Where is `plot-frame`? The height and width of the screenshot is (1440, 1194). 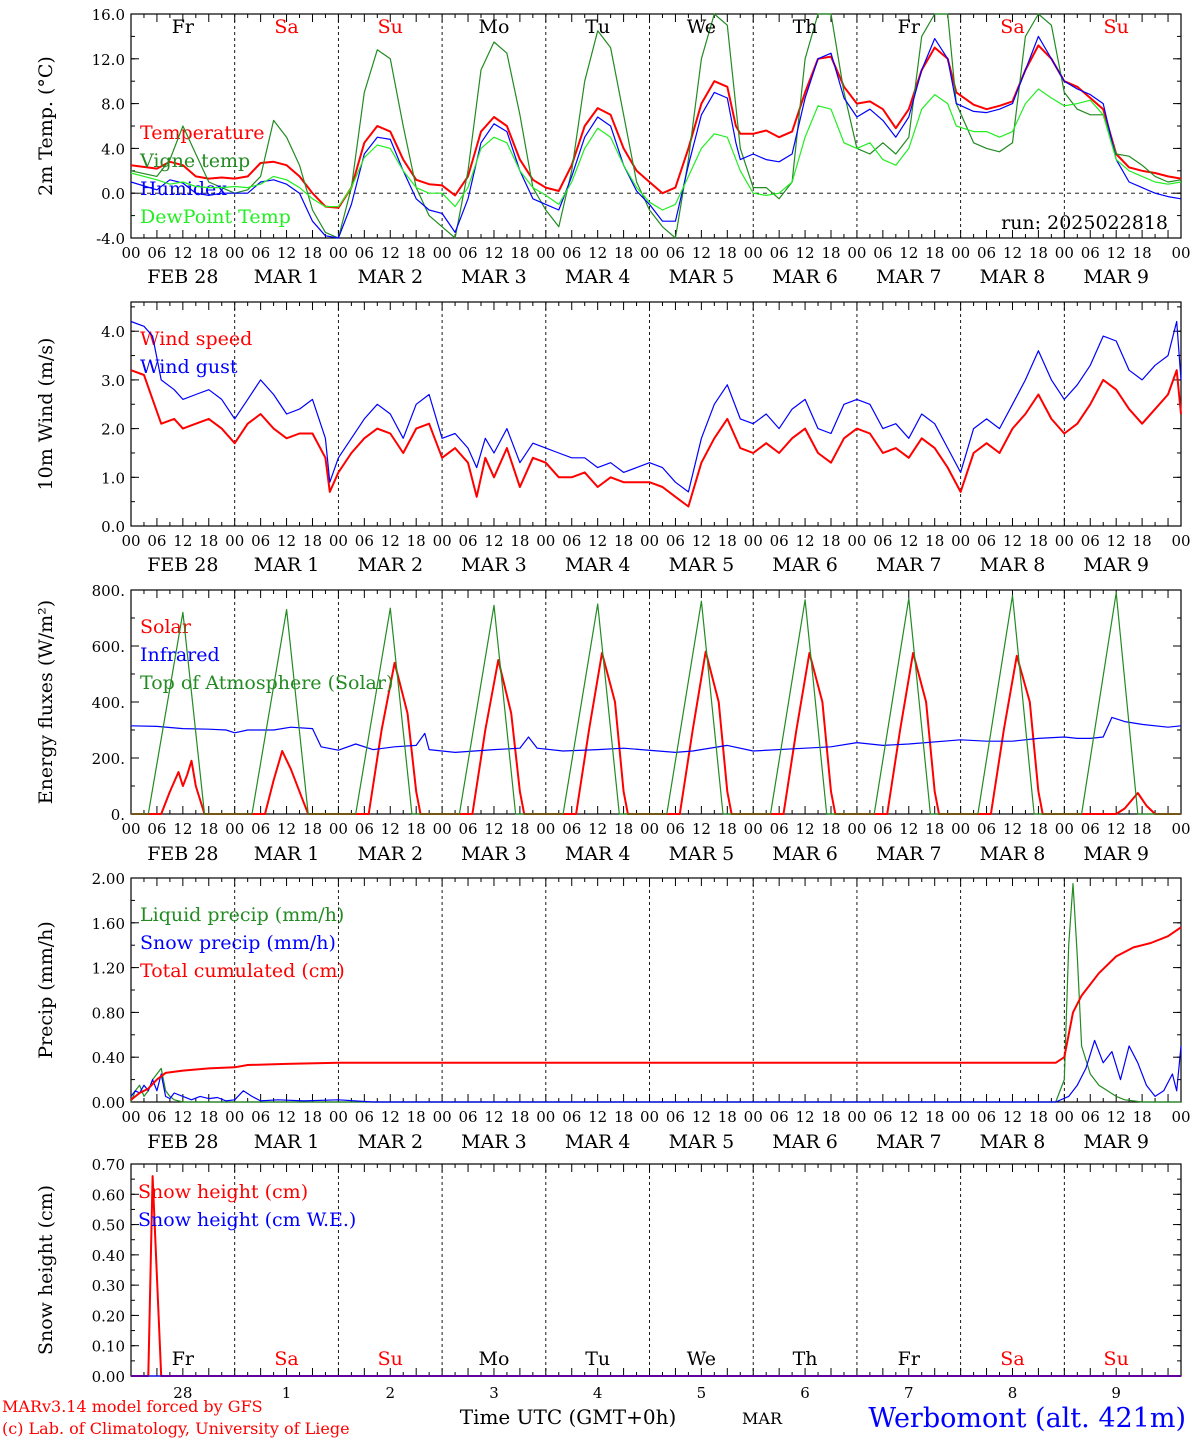 plot-frame is located at coordinates (656, 414).